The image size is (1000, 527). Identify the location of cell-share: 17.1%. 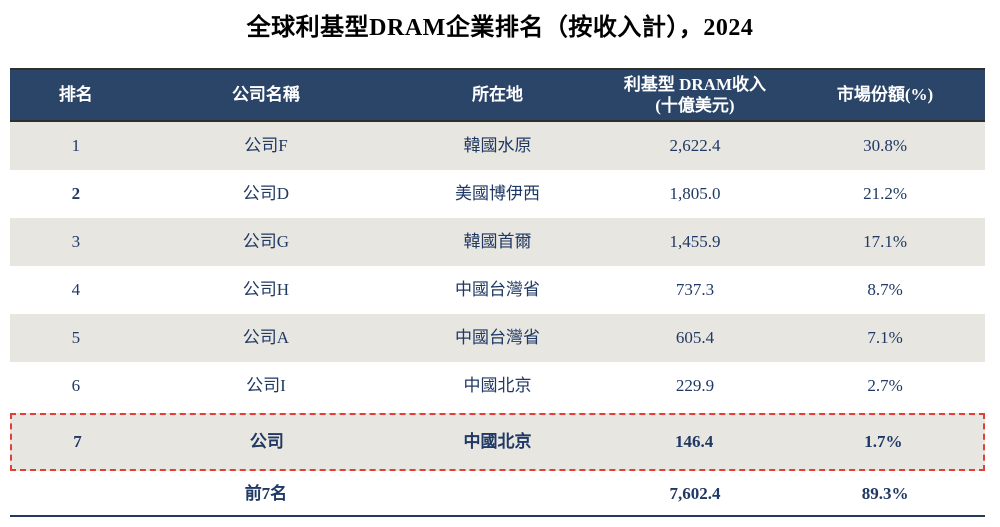
(885, 242).